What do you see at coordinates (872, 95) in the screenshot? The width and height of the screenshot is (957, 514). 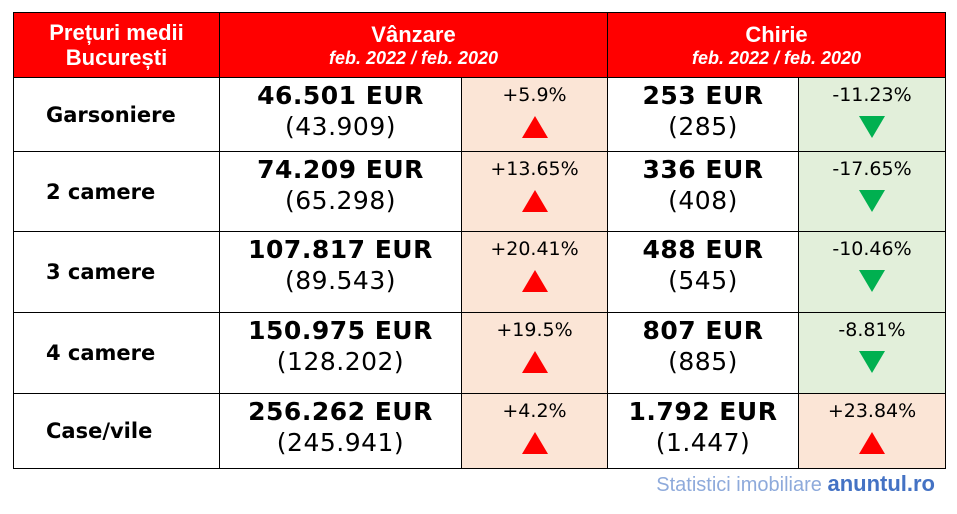 I see `rent-change: -11.23%` at bounding box center [872, 95].